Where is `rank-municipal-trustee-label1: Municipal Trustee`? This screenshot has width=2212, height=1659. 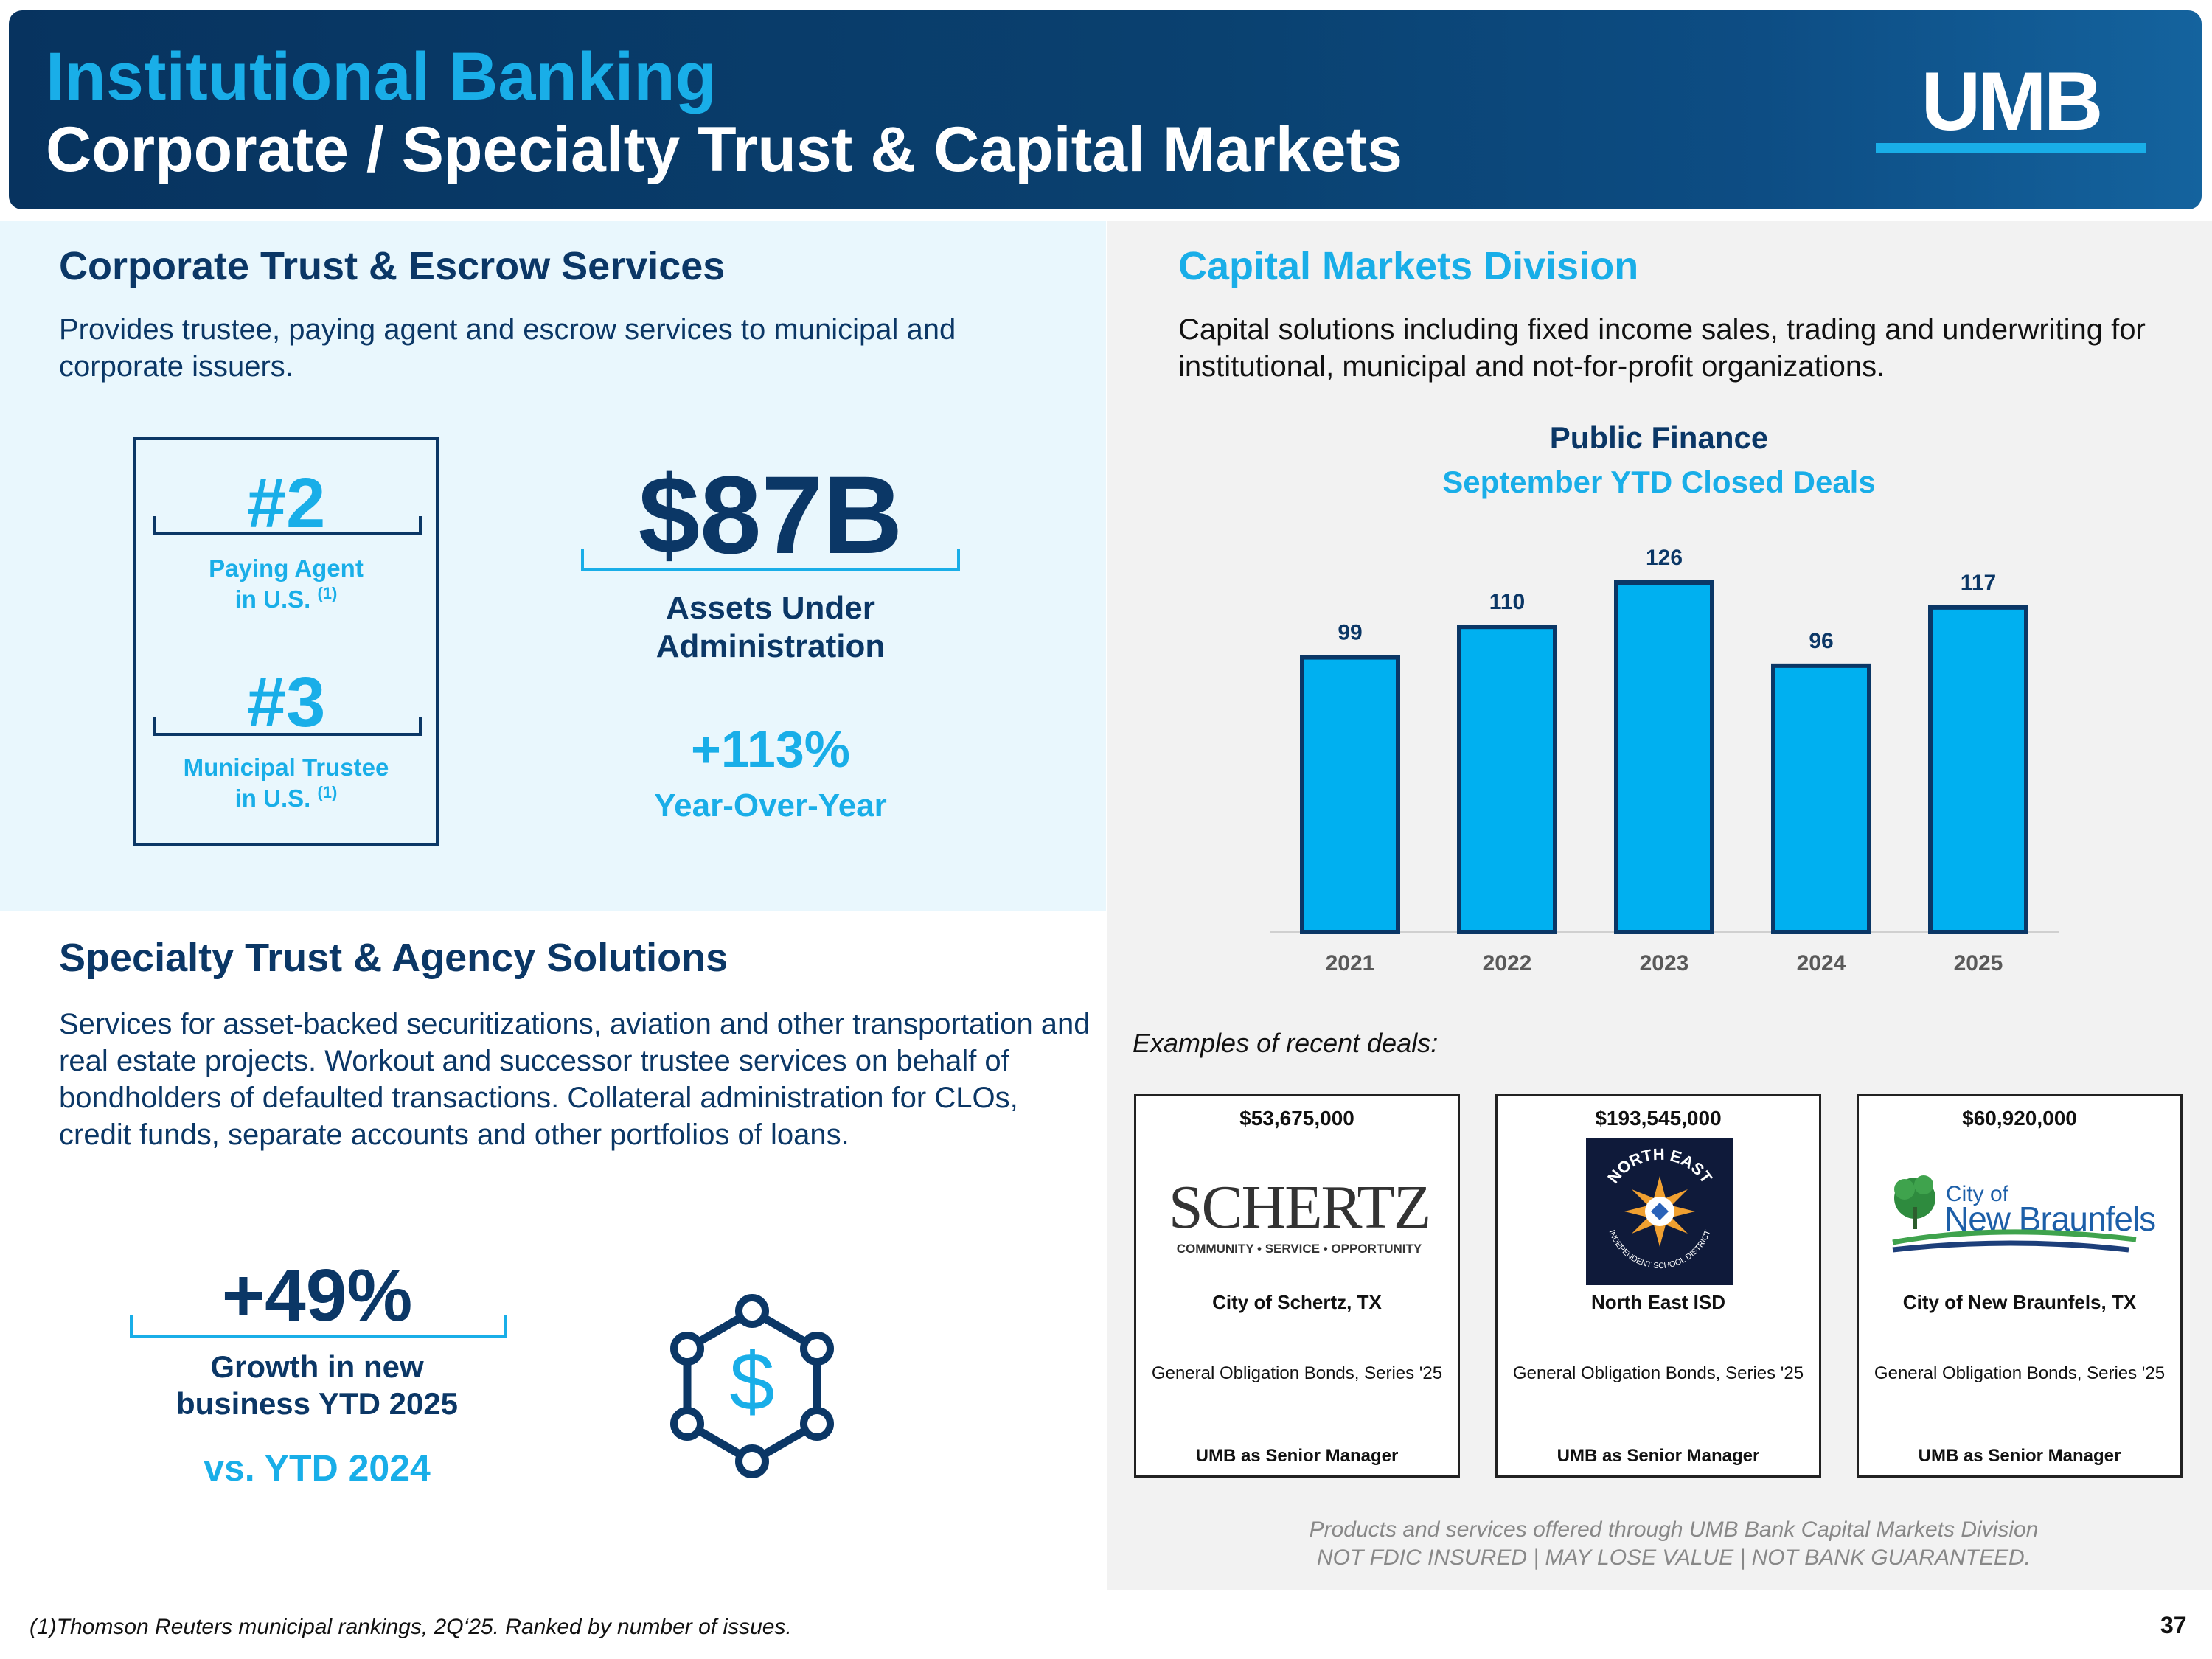 rank-municipal-trustee-label1: Municipal Trustee is located at coordinates (286, 767).